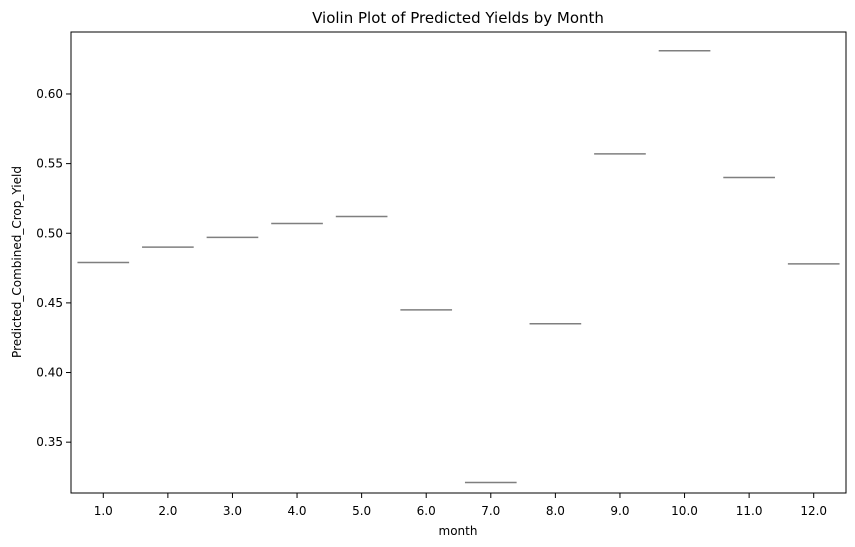 The height and width of the screenshot is (547, 855). Describe the element at coordinates (232, 511) in the screenshot. I see `x-tick-label-3: 3.0` at that location.